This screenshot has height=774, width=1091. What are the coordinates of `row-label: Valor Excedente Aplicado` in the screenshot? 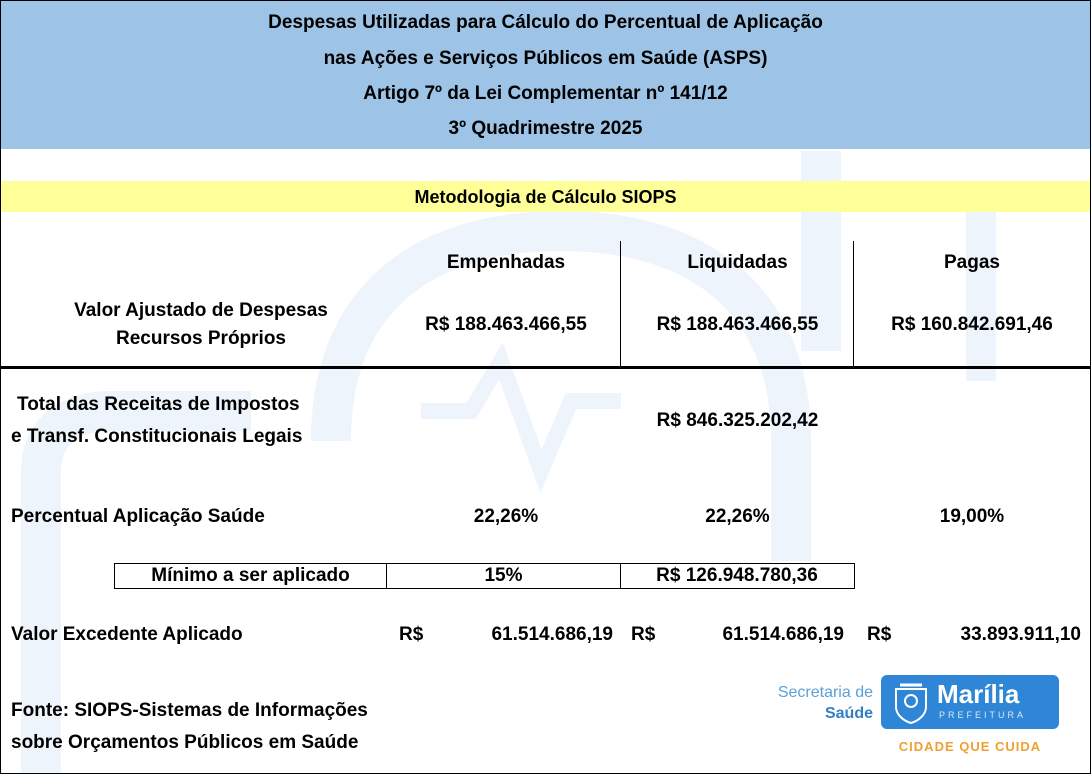 It's located at (127, 634).